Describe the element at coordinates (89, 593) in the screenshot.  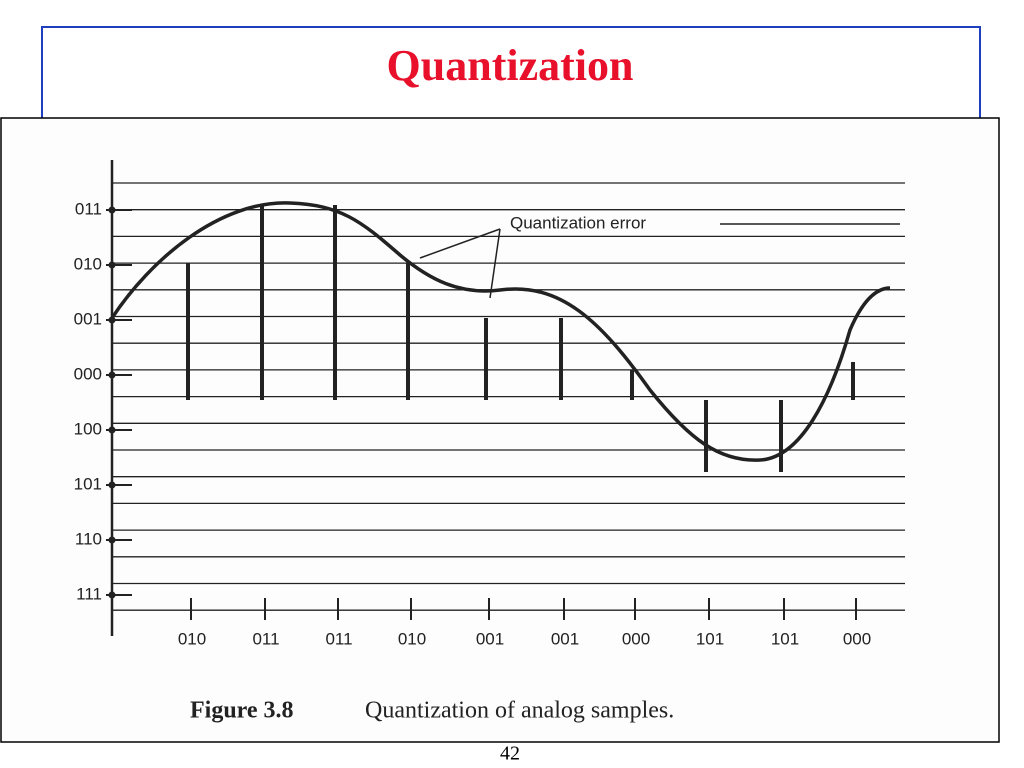
I see `level-label: 111` at that location.